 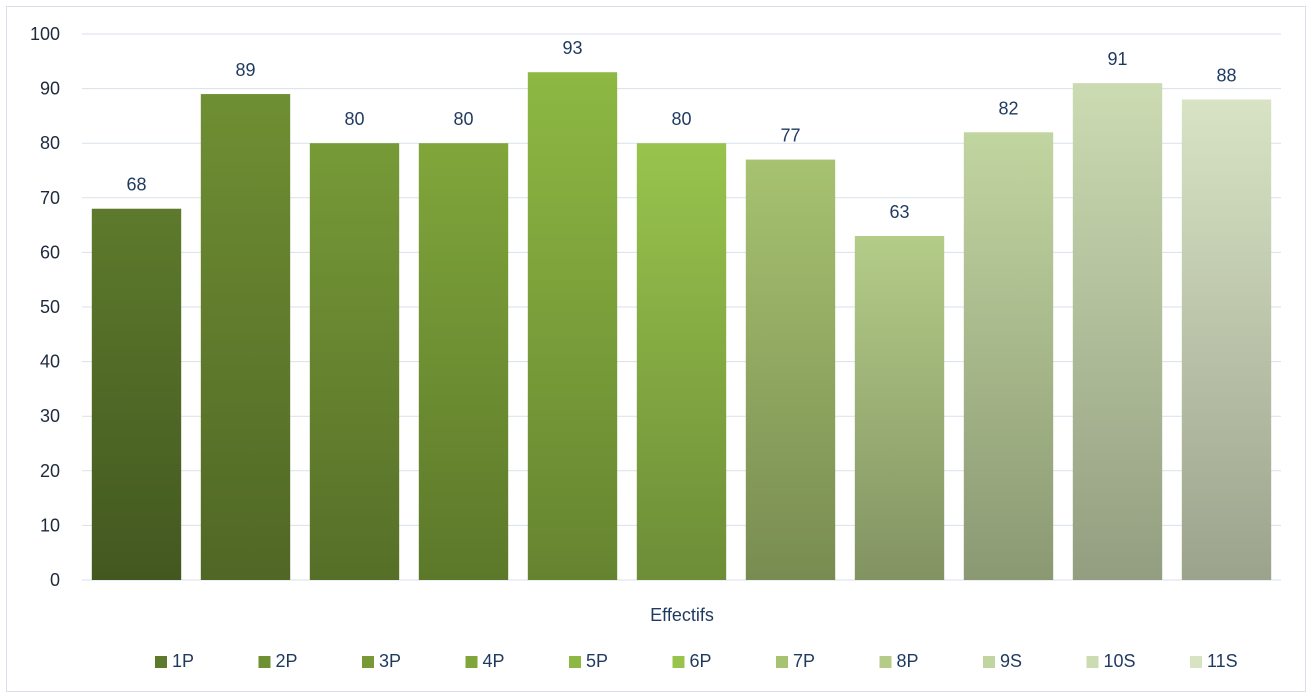 What do you see at coordinates (354, 119) in the screenshot?
I see `data-label-3P: 80` at bounding box center [354, 119].